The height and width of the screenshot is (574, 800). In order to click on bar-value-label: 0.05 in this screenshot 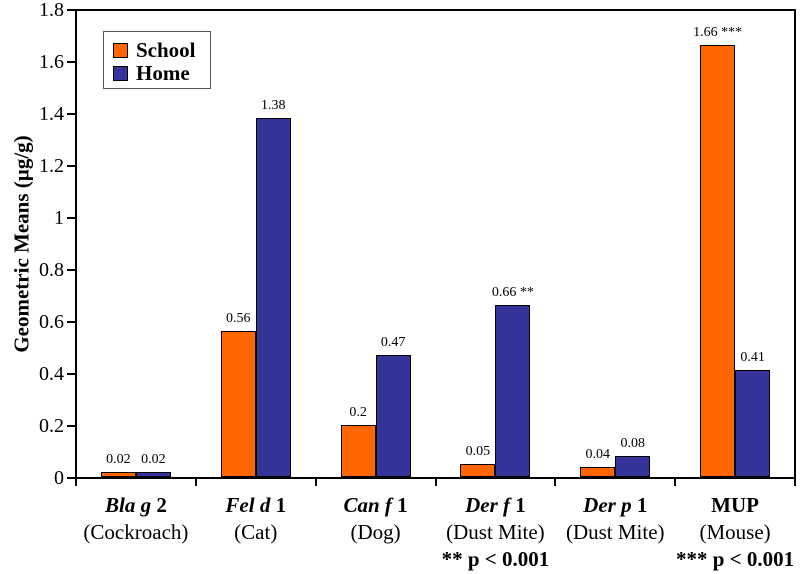, I will do `click(478, 451)`.